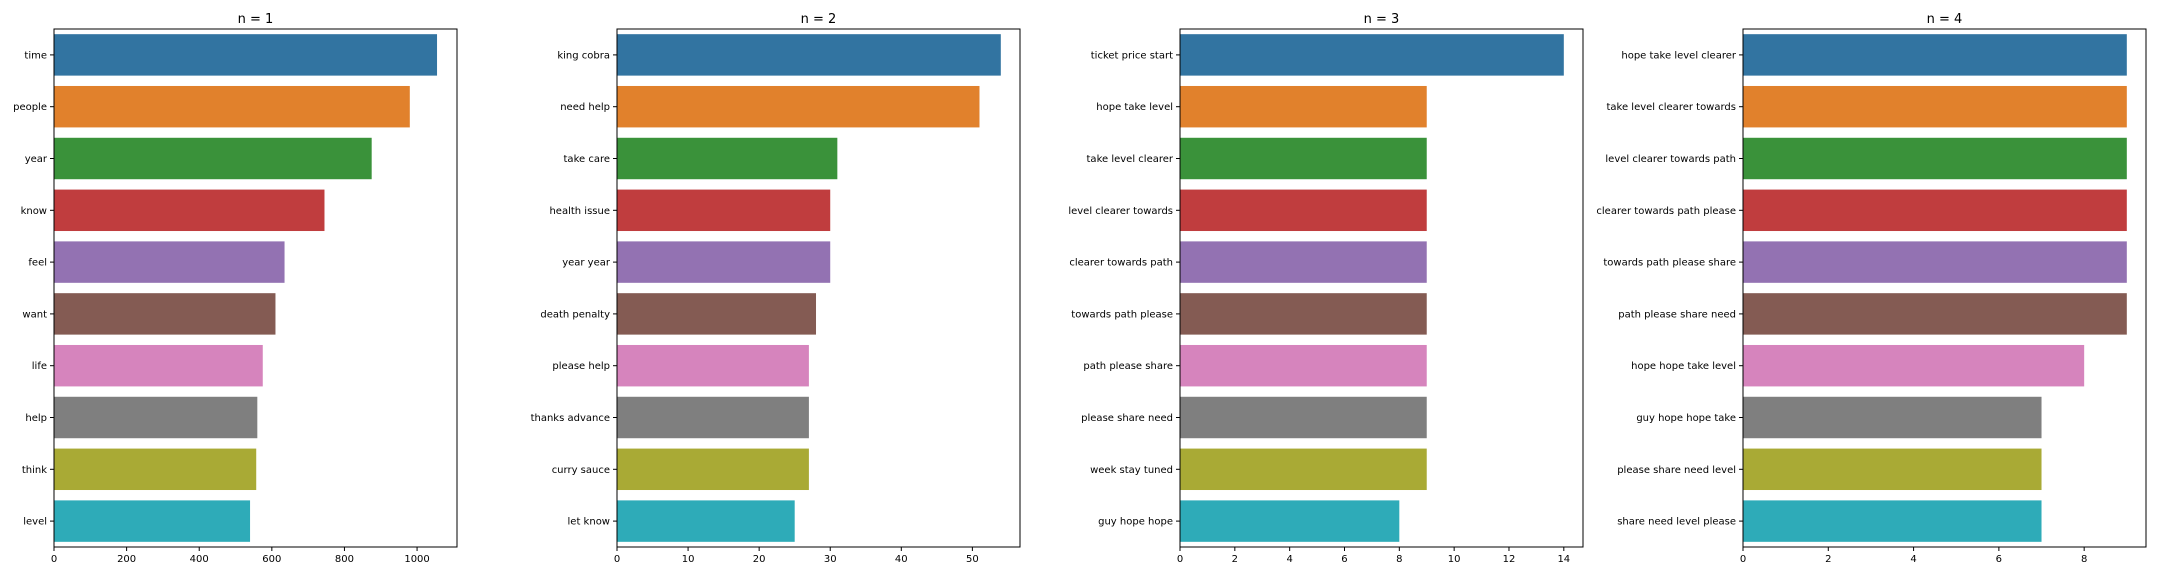  Describe the element at coordinates (344, 559) in the screenshot. I see `x-tick-label: 800` at that location.